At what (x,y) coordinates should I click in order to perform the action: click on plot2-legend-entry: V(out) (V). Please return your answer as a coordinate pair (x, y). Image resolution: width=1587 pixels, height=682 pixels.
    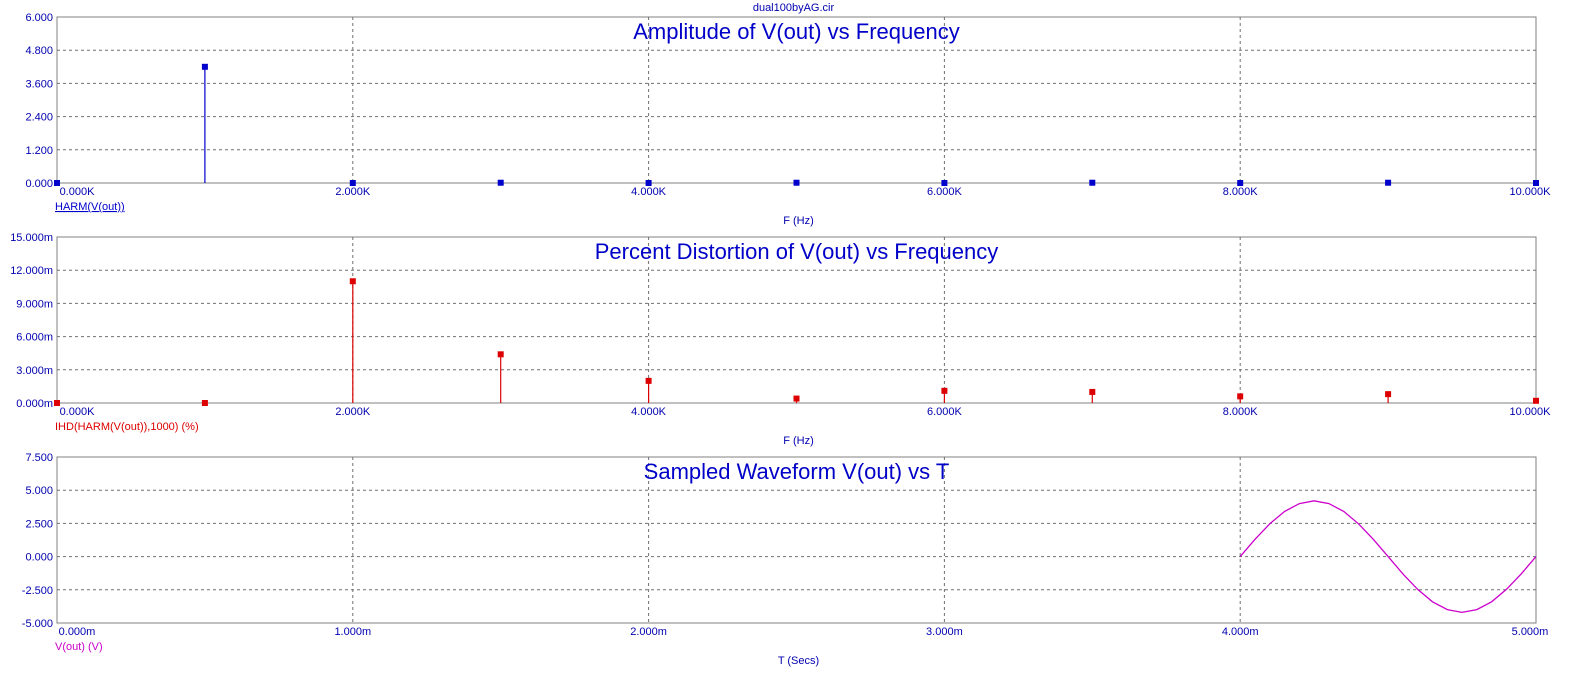
    Looking at the image, I should click on (79, 647).